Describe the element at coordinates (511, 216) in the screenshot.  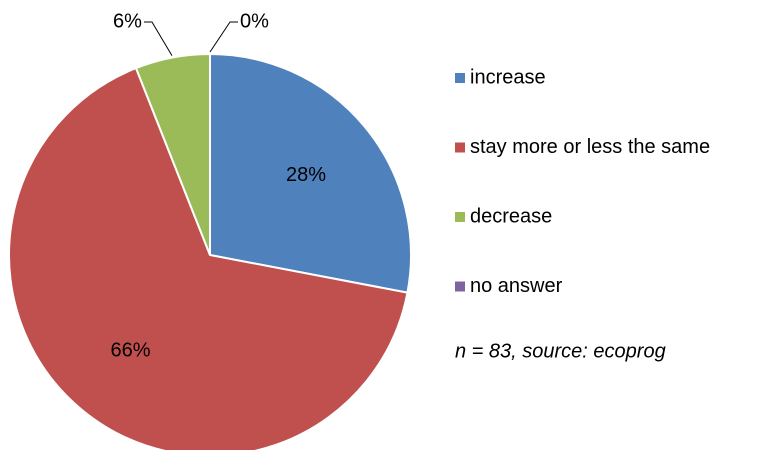
I see `legend-label: decrease` at that location.